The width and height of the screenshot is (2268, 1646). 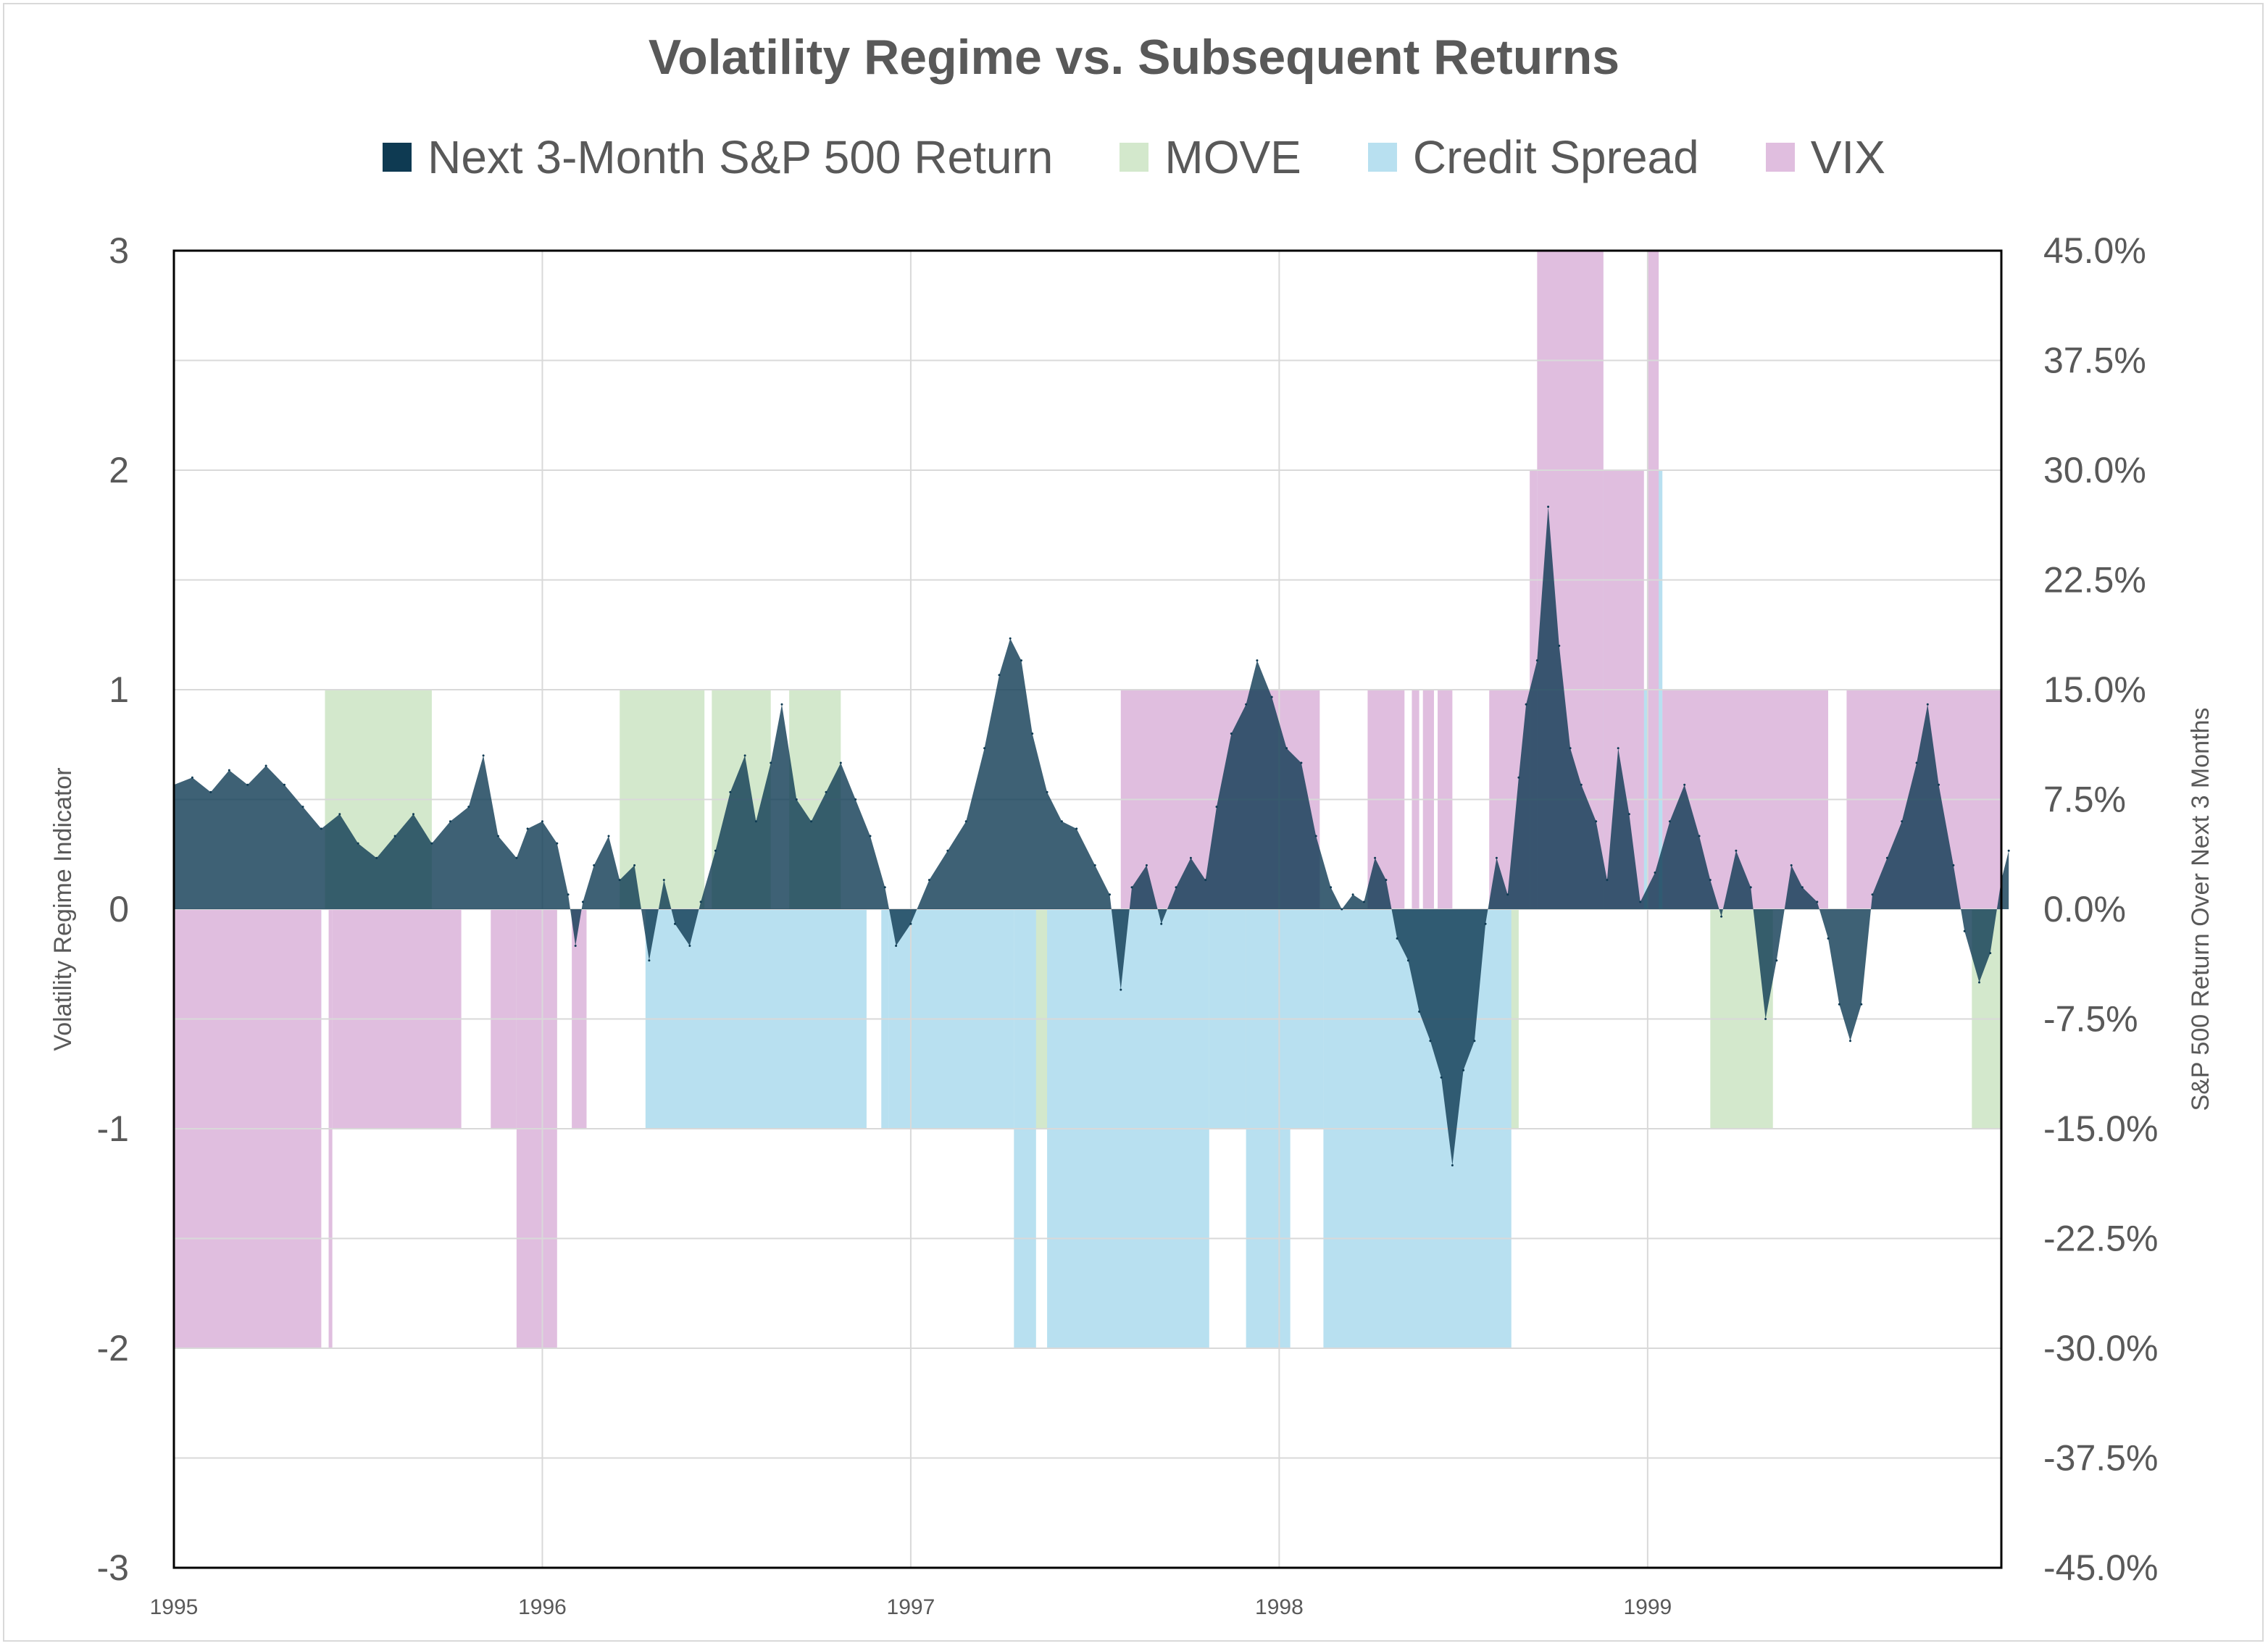 What do you see at coordinates (2095, 470) in the screenshot?
I see `y-tick-label-right: 30.0%` at bounding box center [2095, 470].